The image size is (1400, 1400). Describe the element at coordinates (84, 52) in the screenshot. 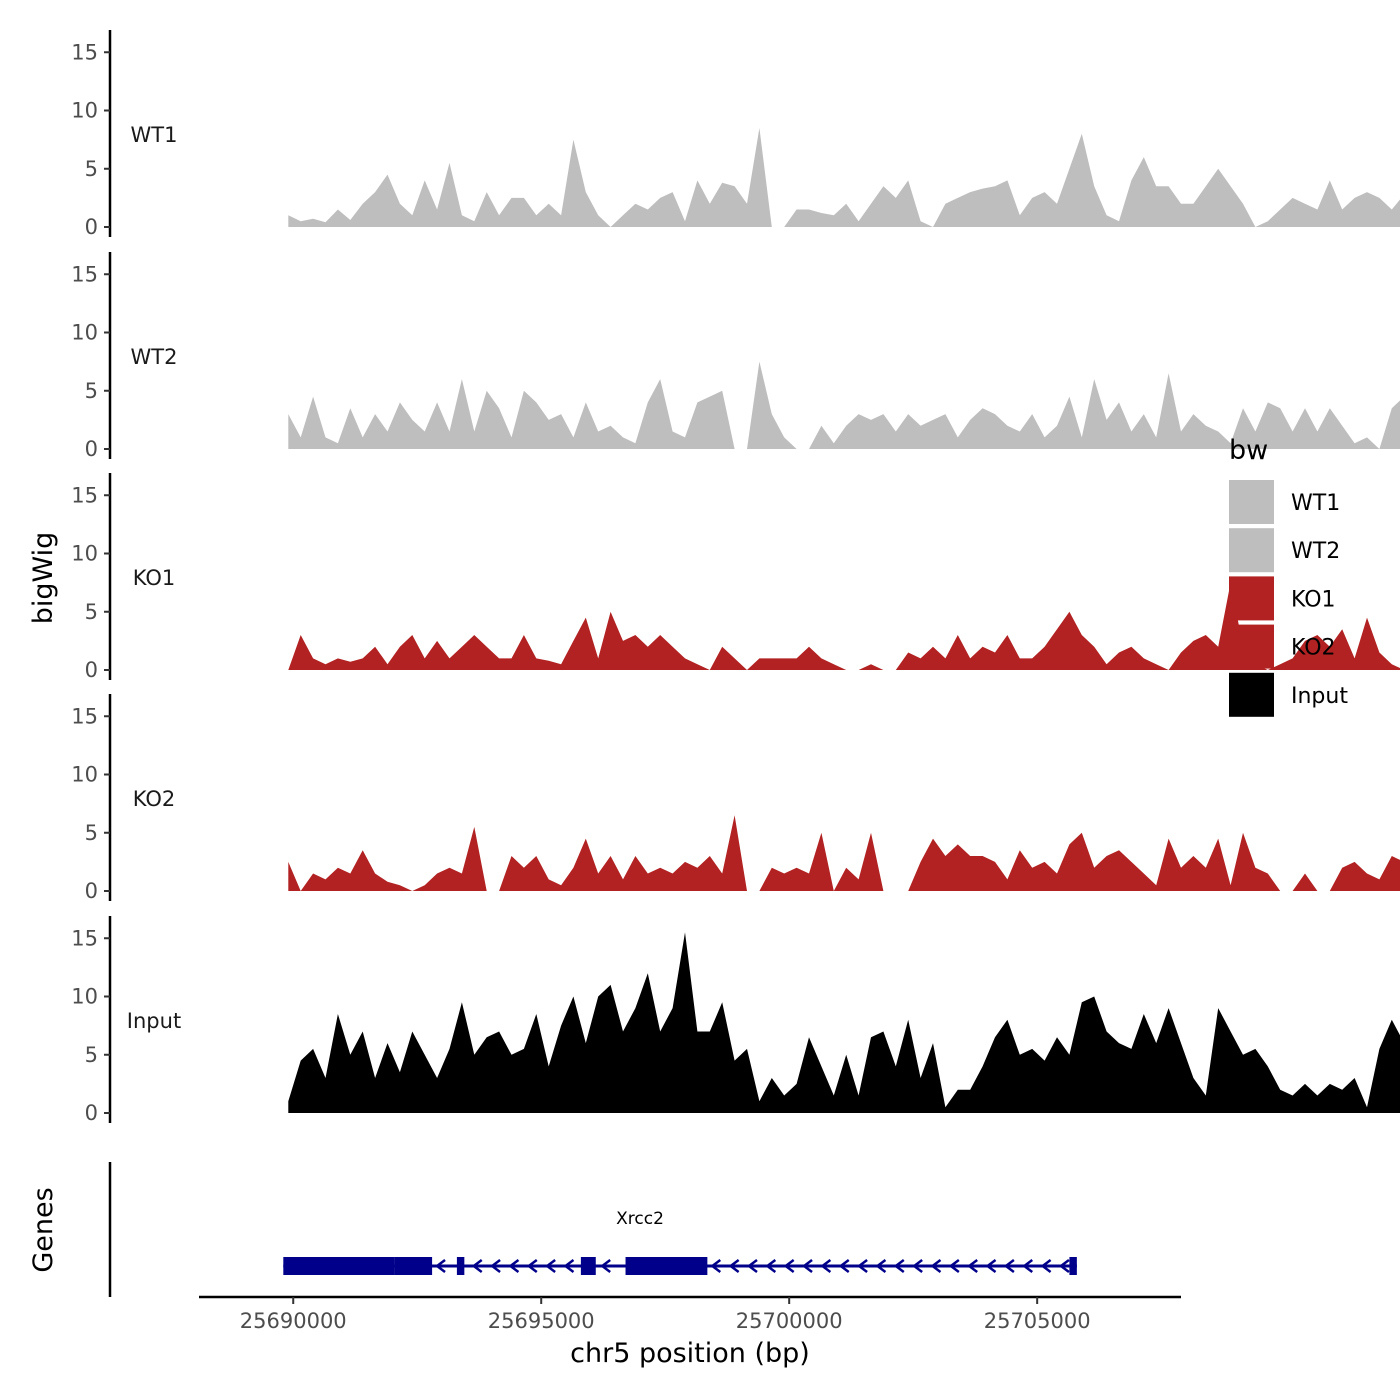

I see `y-tick-label-wt1-15: 15` at that location.